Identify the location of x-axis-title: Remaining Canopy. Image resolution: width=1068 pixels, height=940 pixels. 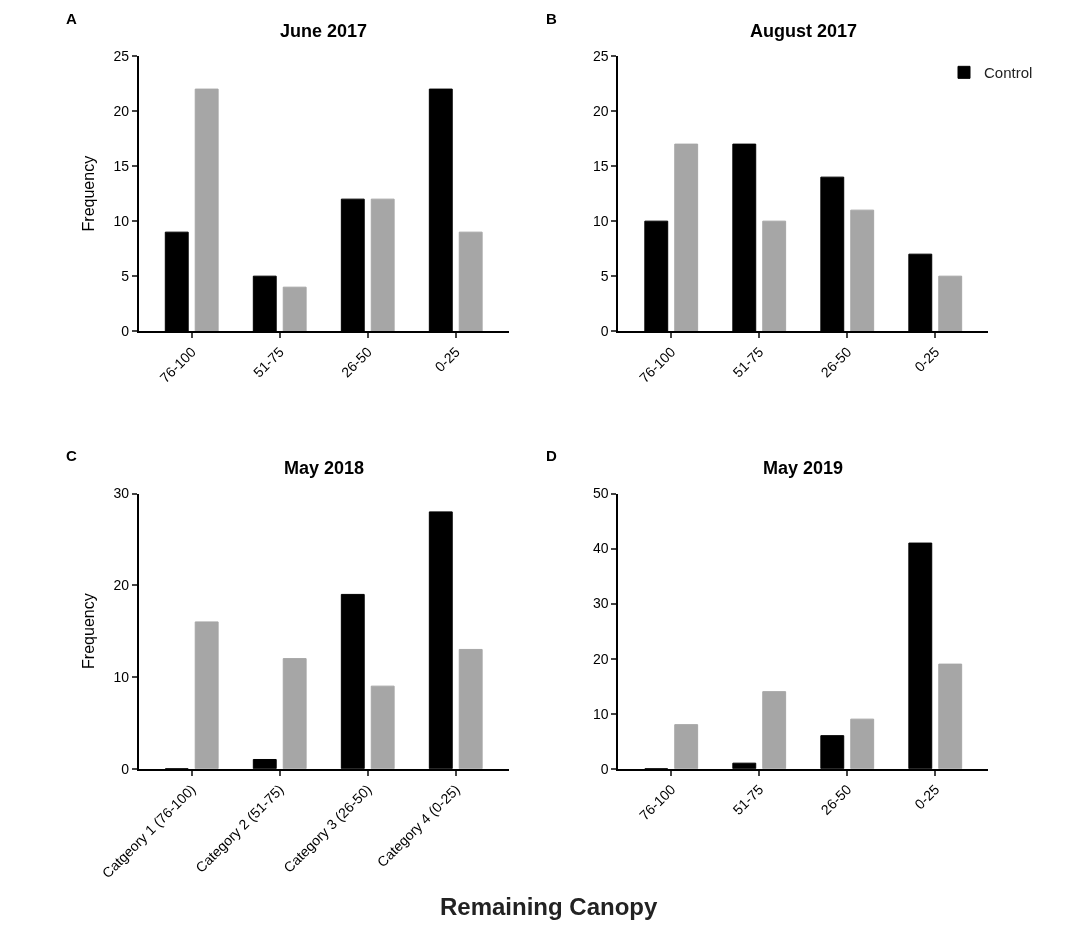
(549, 906).